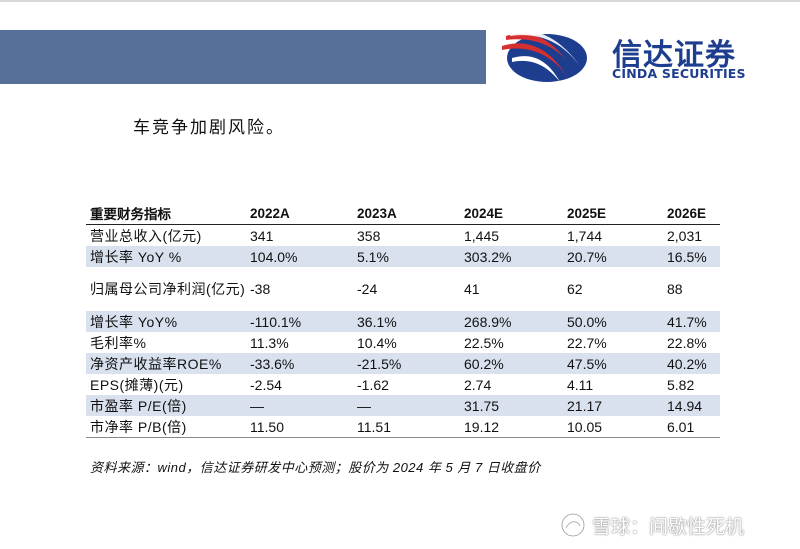 The height and width of the screenshot is (549, 800). Describe the element at coordinates (260, 289) in the screenshot. I see `table-cell: -38` at that location.